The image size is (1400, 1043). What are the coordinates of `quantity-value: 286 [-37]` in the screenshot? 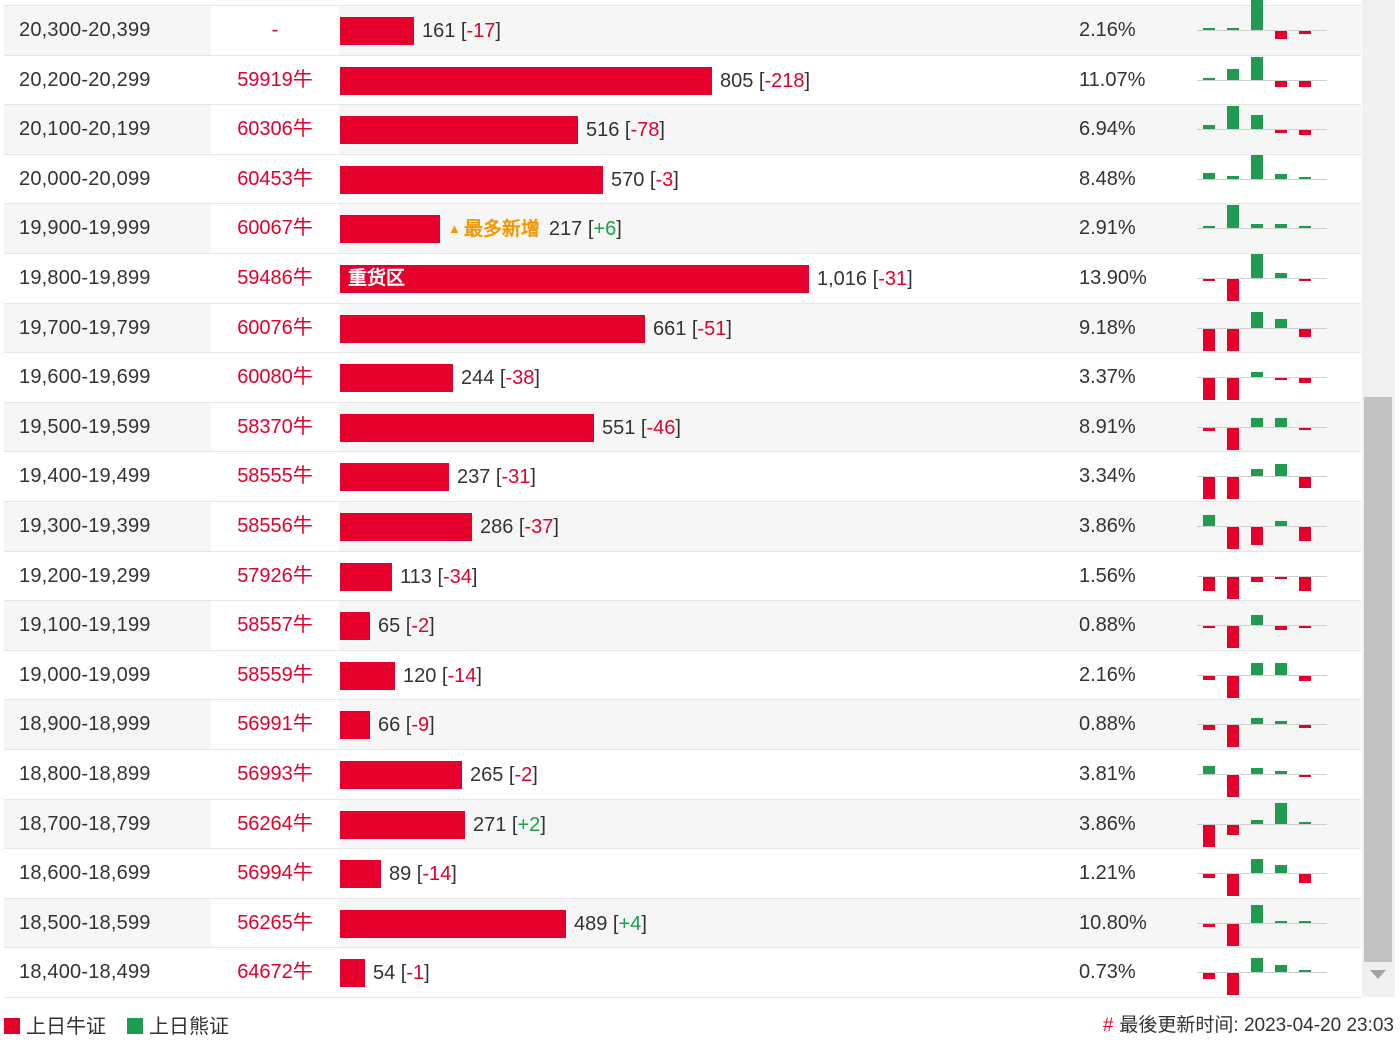 It's located at (519, 526).